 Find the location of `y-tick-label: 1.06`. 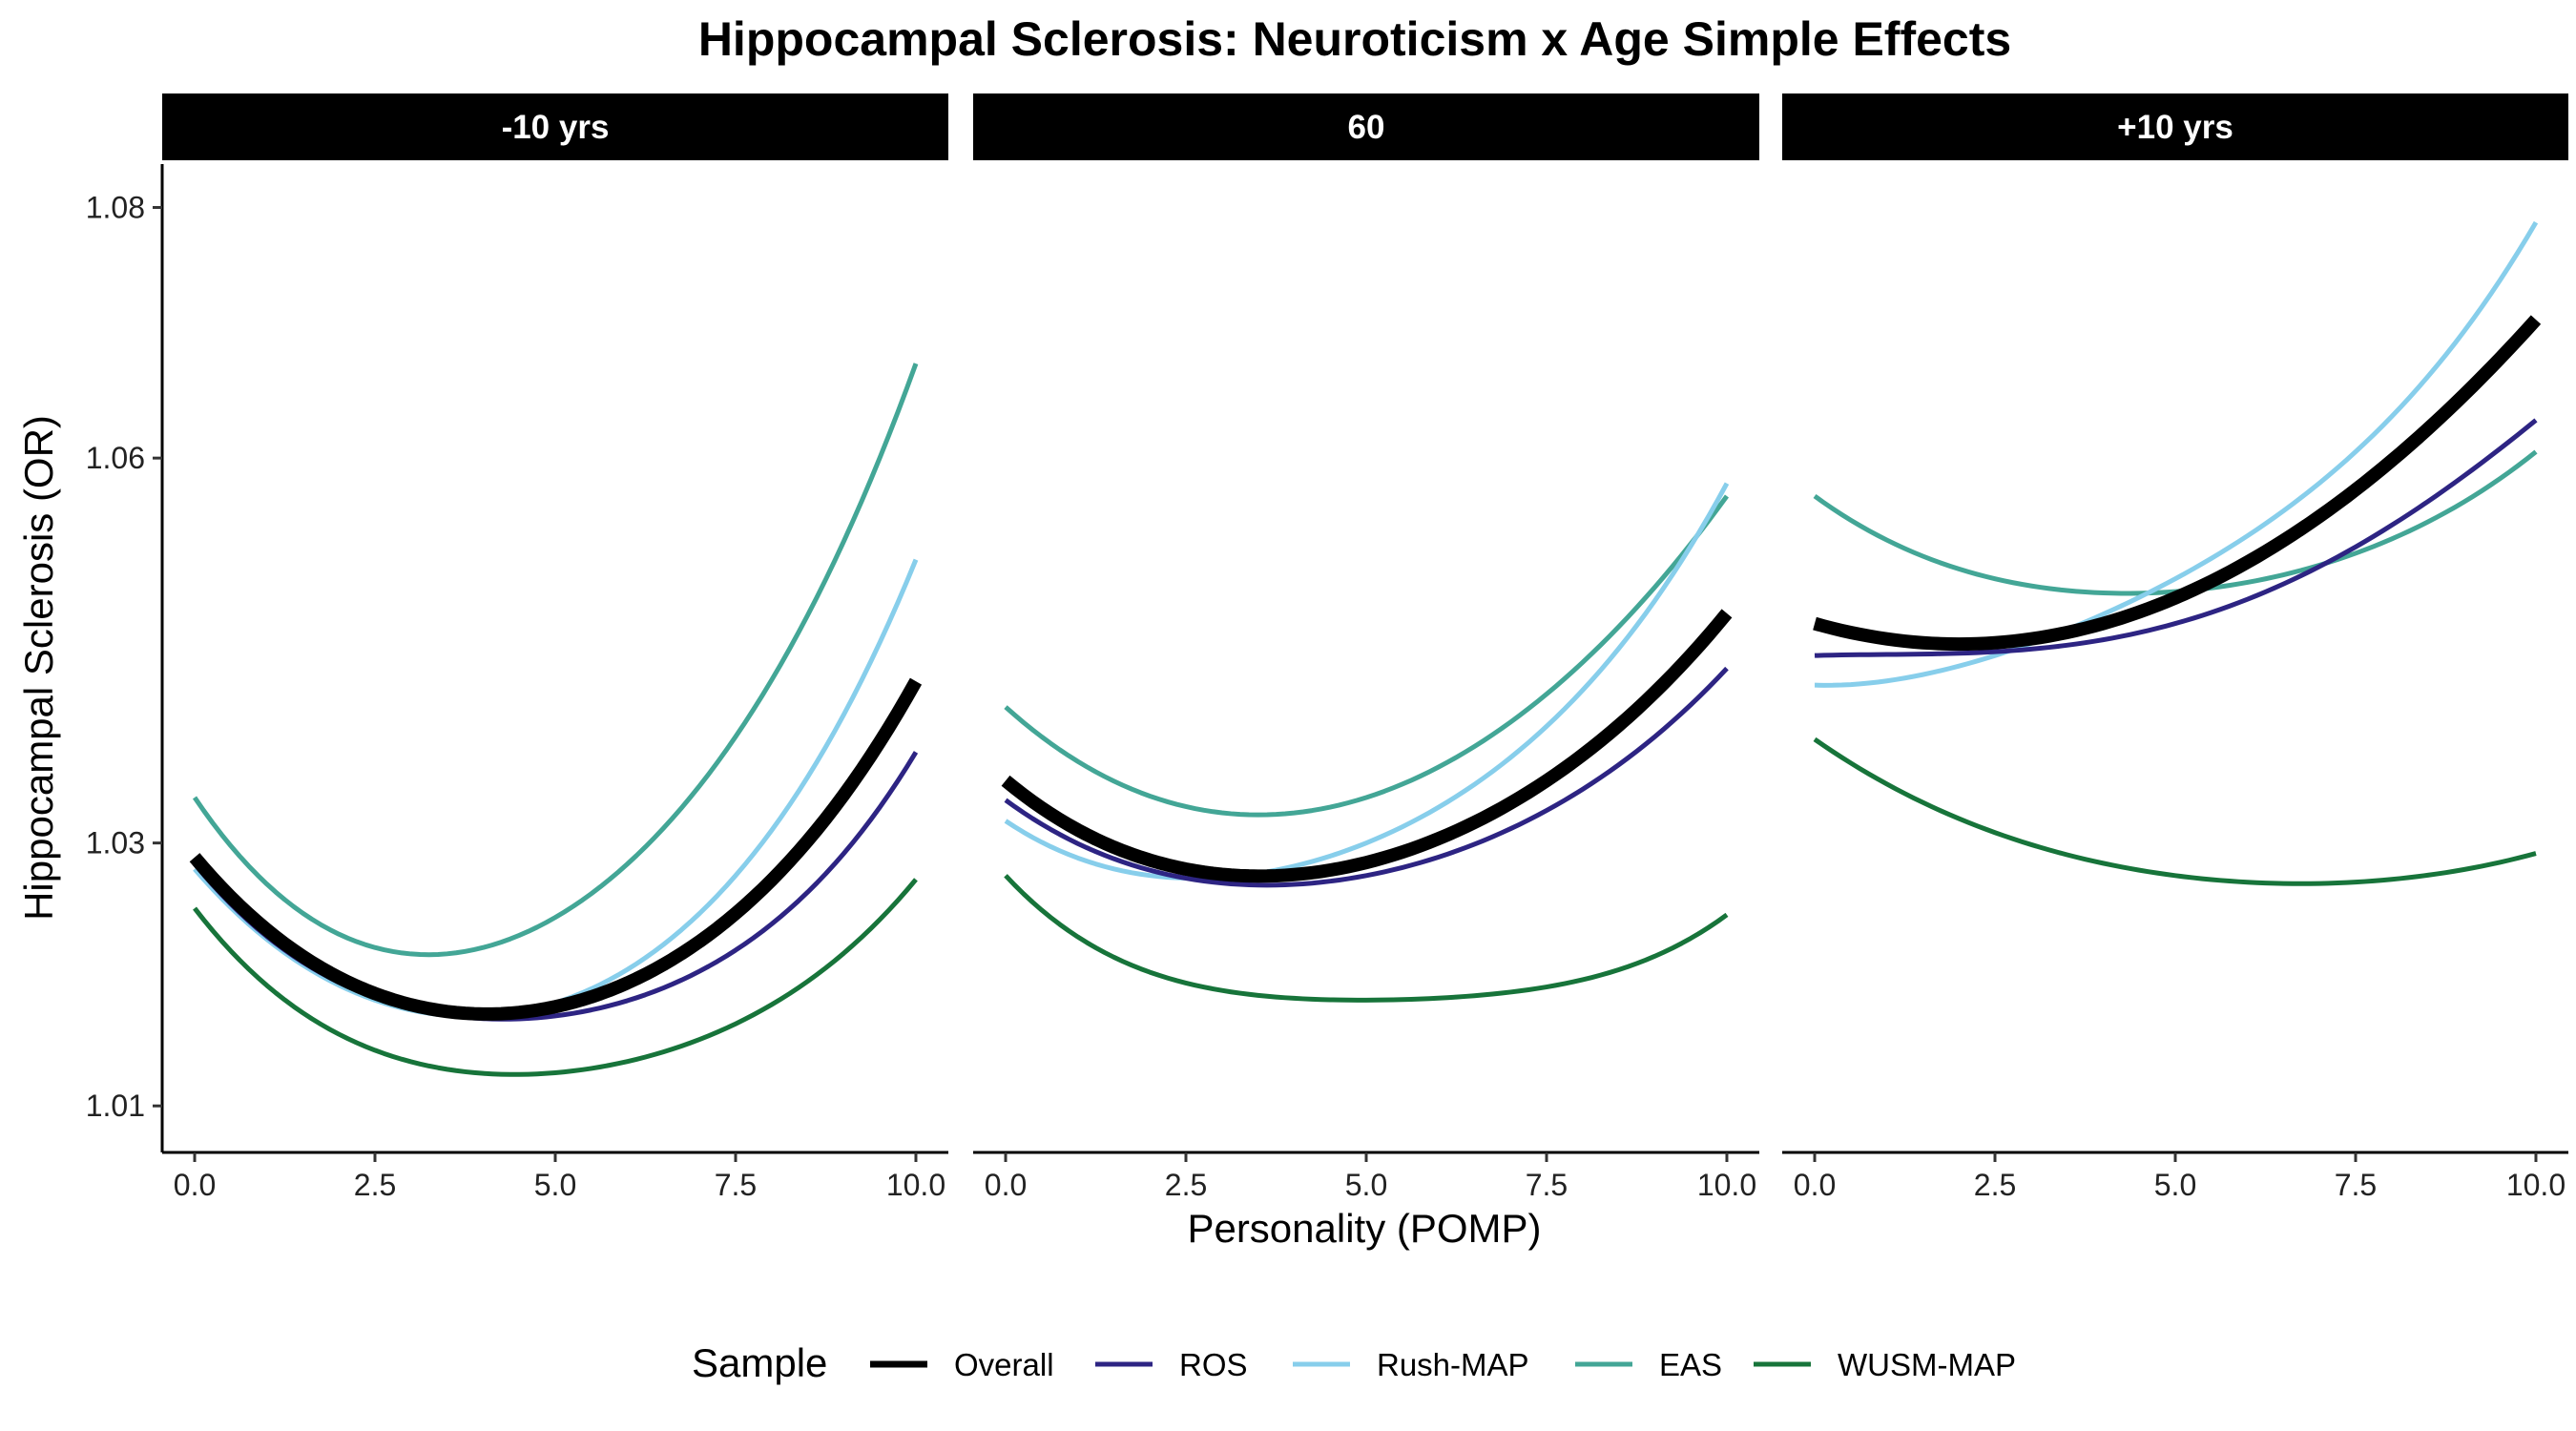

y-tick-label: 1.06 is located at coordinates (115, 458).